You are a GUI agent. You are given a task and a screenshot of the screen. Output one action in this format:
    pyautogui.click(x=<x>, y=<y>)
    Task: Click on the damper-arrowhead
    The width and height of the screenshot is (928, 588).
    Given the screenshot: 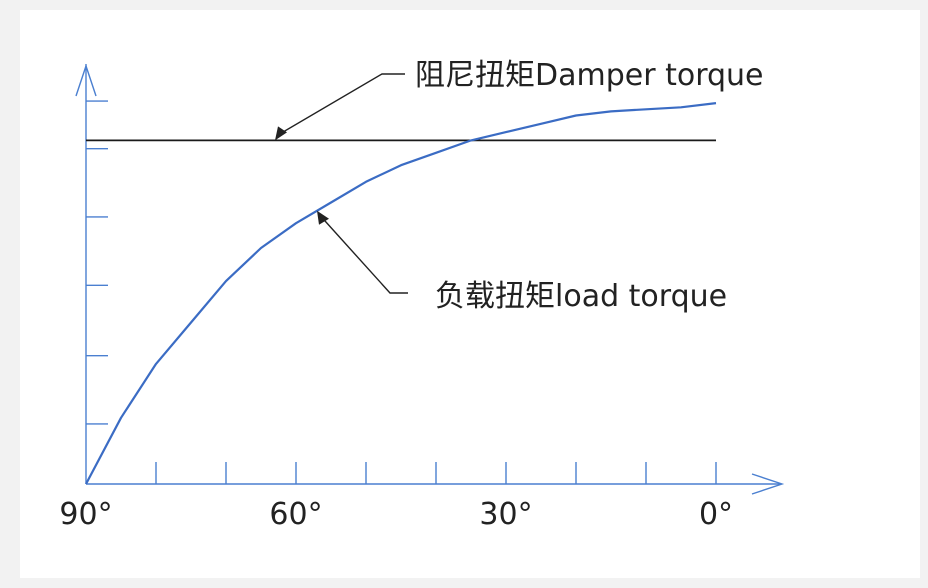 What is the action you would take?
    pyautogui.click(x=281, y=133)
    